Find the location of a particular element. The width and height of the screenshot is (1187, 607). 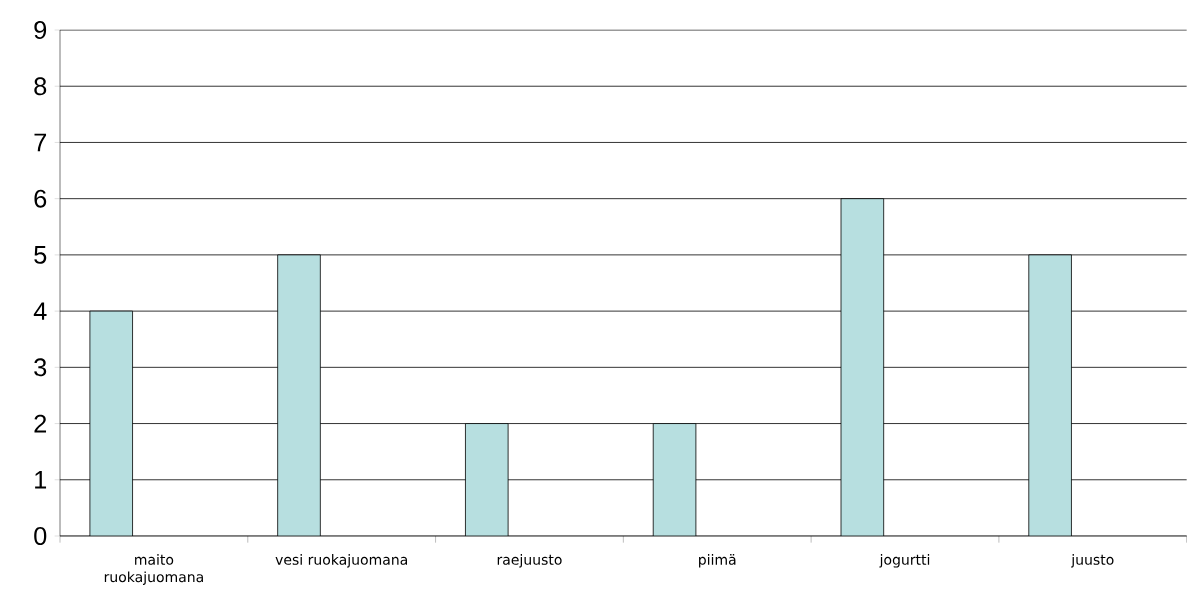

y-tick-label: 1 is located at coordinates (41, 480).